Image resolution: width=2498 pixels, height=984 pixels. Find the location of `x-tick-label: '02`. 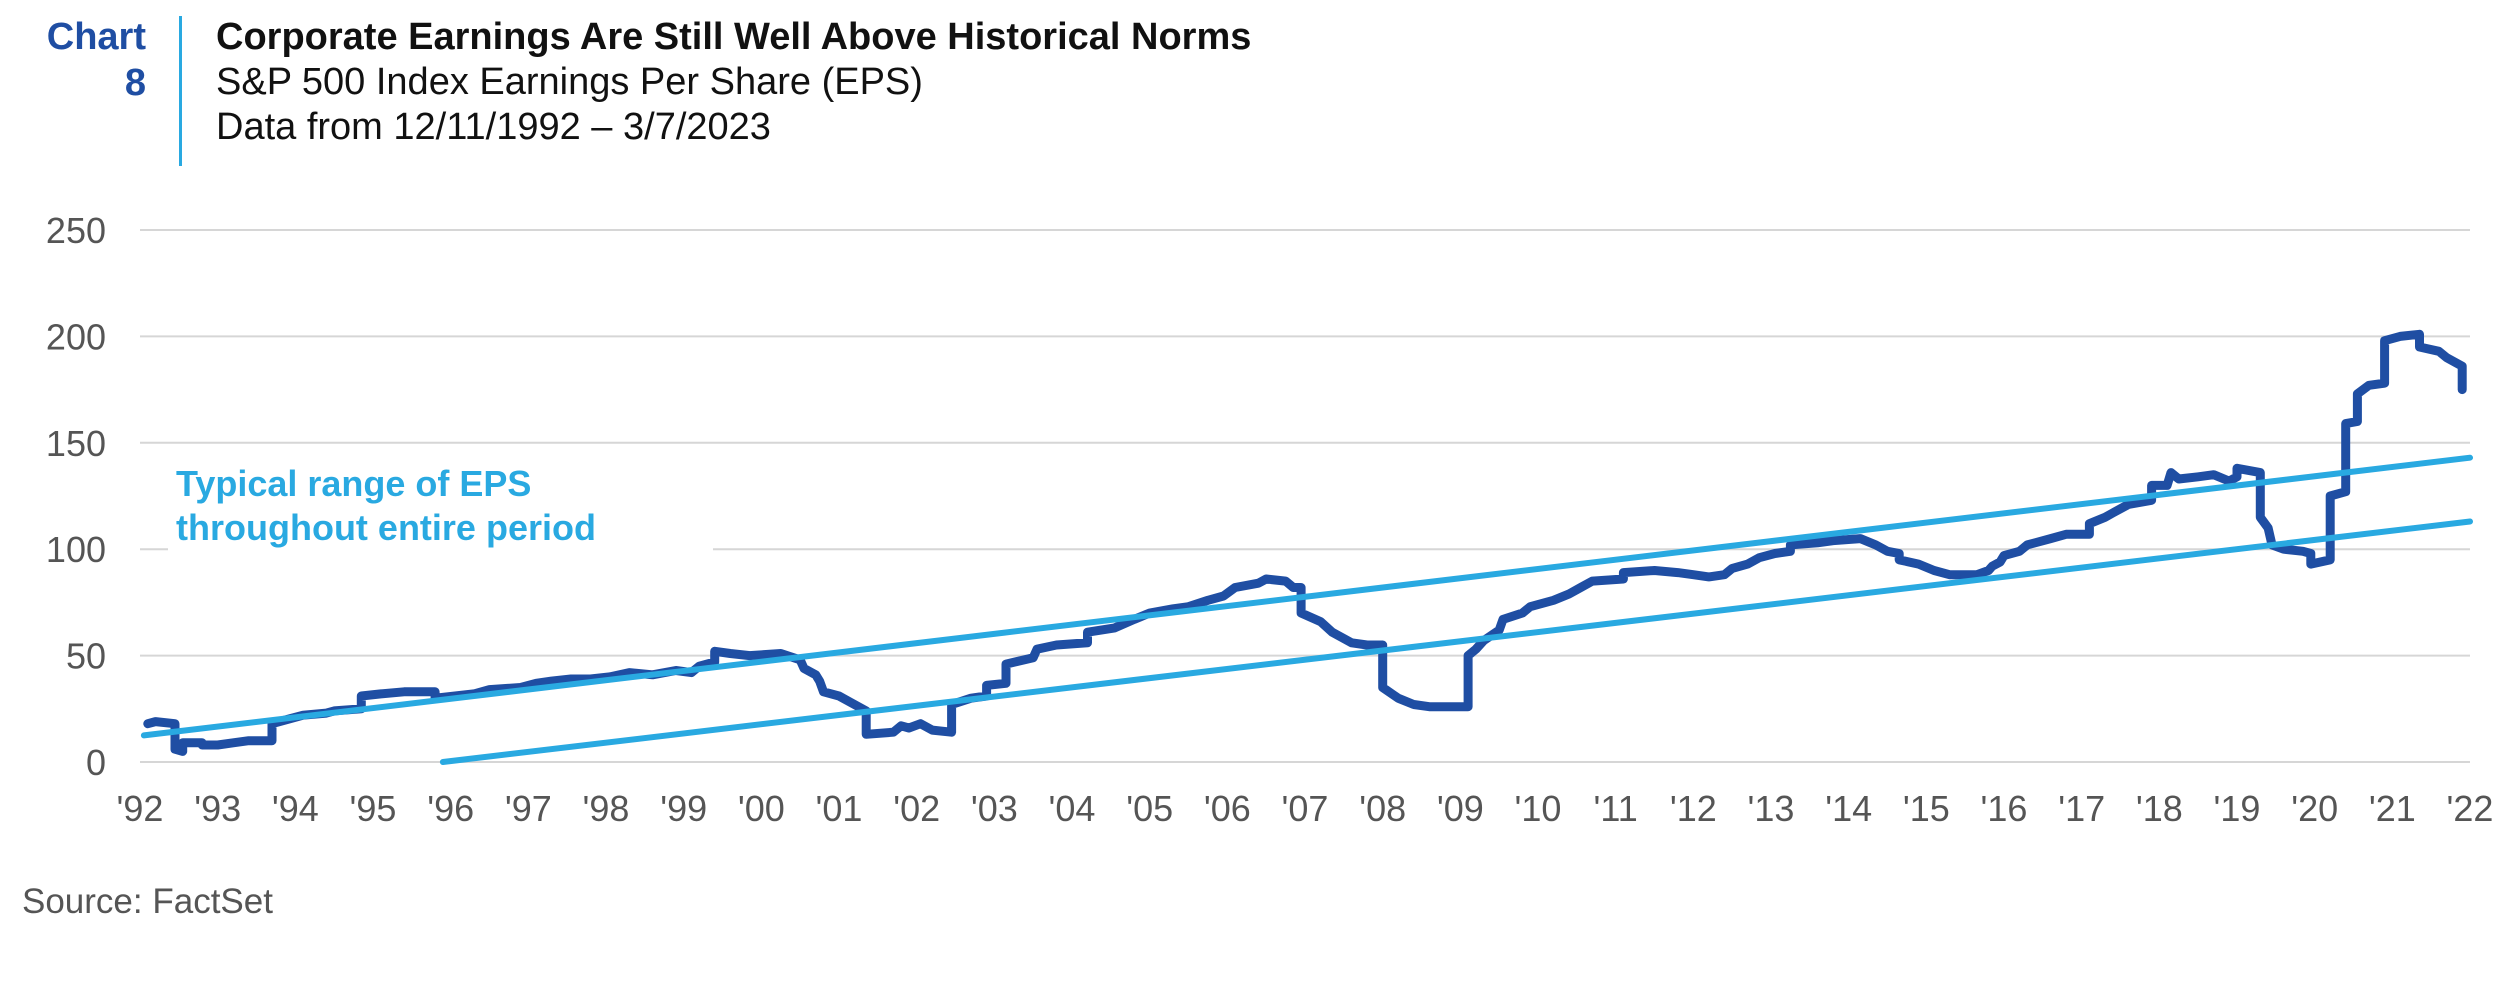

x-tick-label: '02 is located at coordinates (916, 808).